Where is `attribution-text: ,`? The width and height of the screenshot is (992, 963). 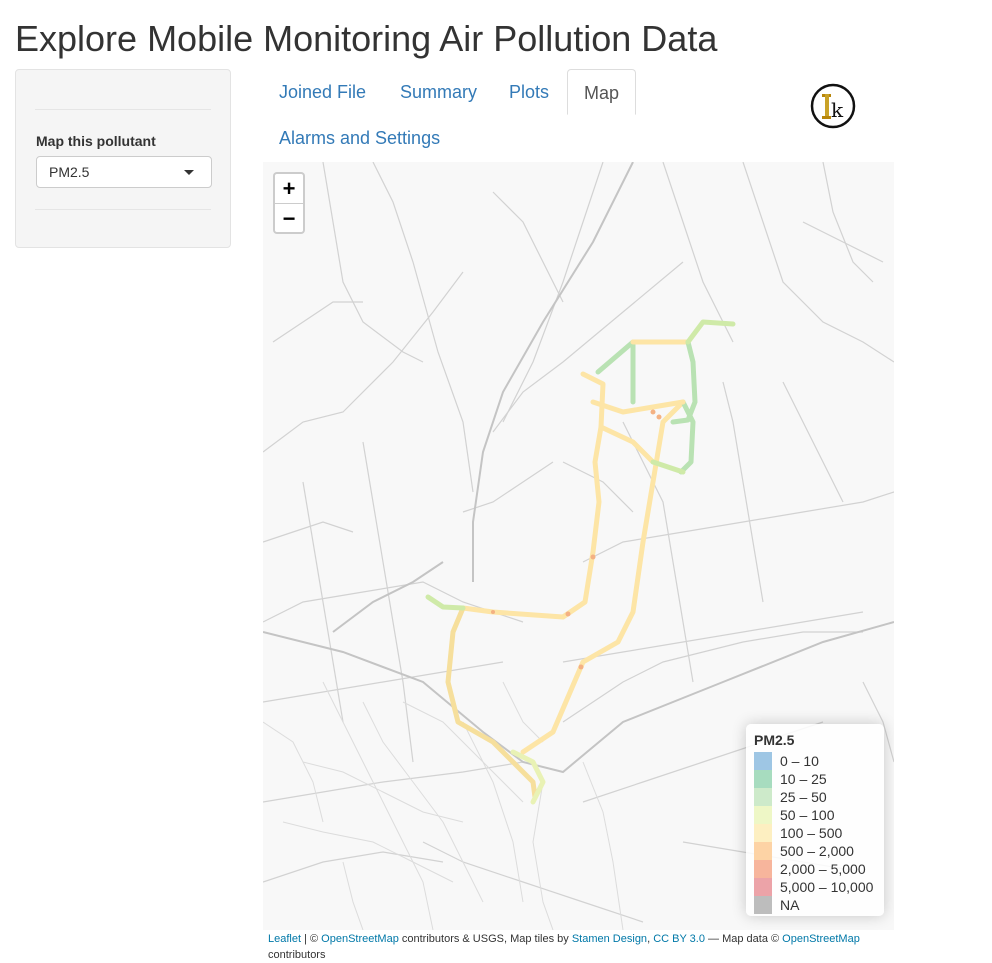 attribution-text: , is located at coordinates (650, 939).